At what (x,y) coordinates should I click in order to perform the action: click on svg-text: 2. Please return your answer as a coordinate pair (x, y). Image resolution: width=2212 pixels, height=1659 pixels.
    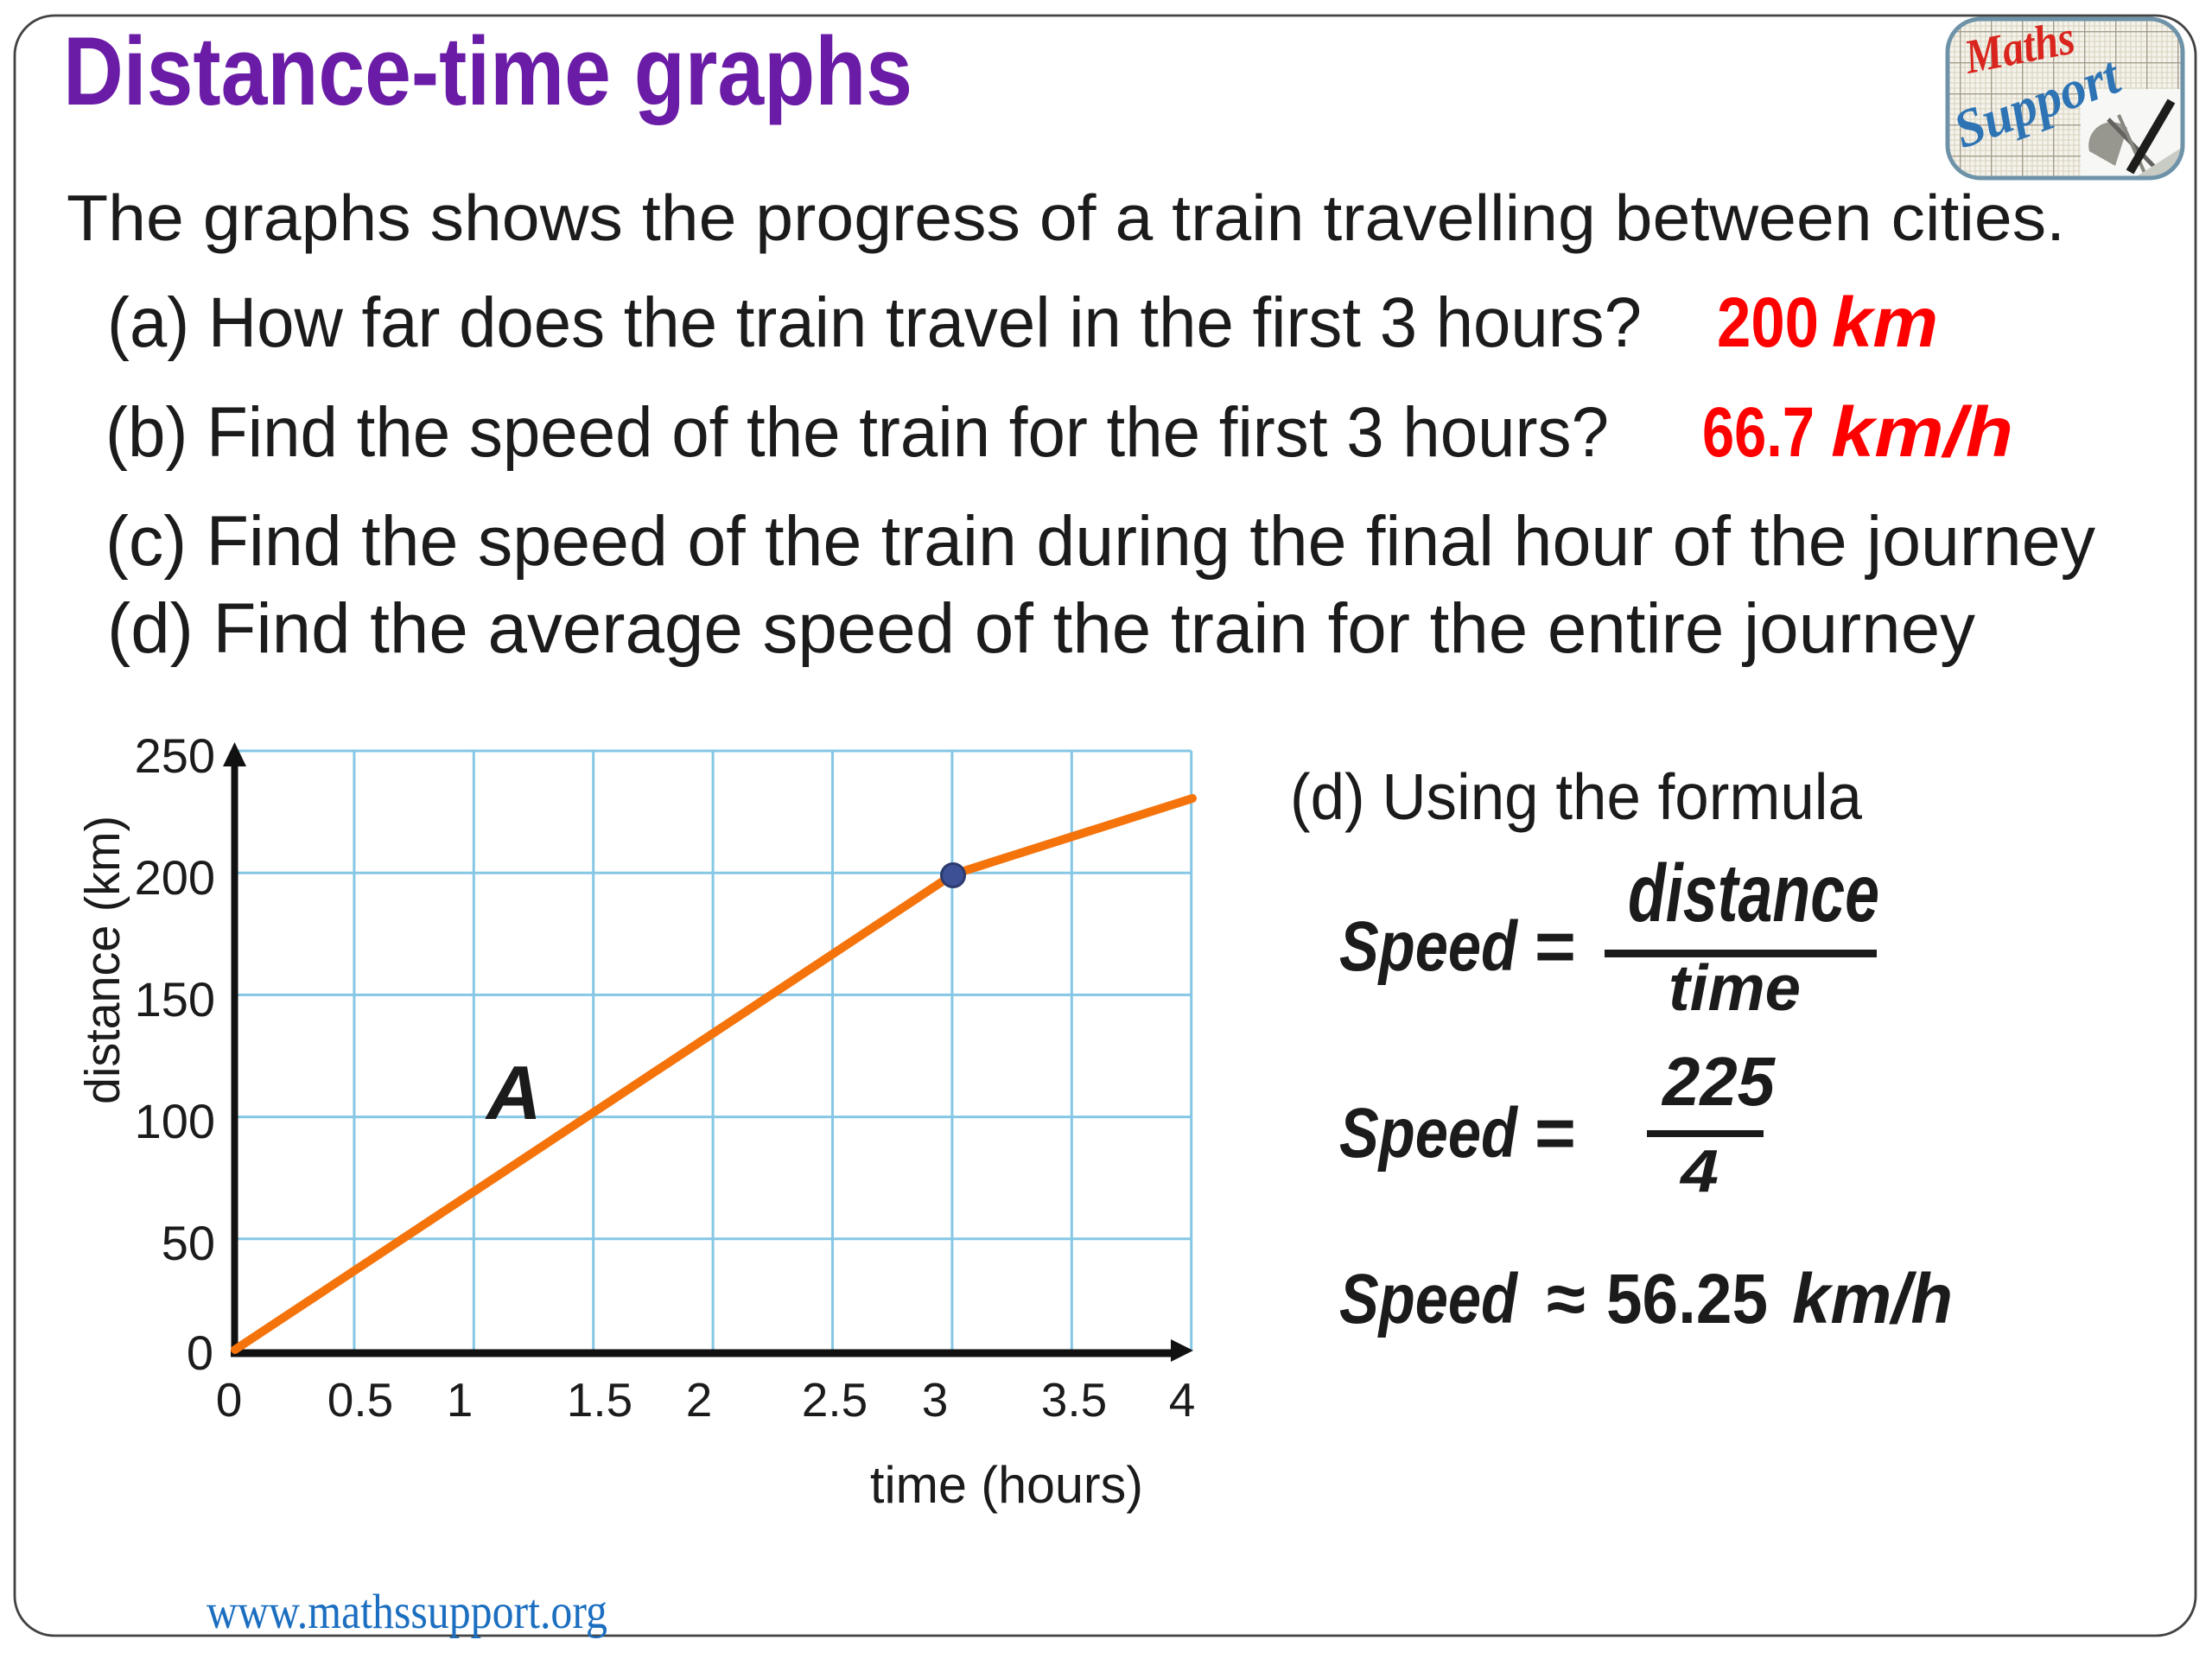
    Looking at the image, I should click on (699, 1400).